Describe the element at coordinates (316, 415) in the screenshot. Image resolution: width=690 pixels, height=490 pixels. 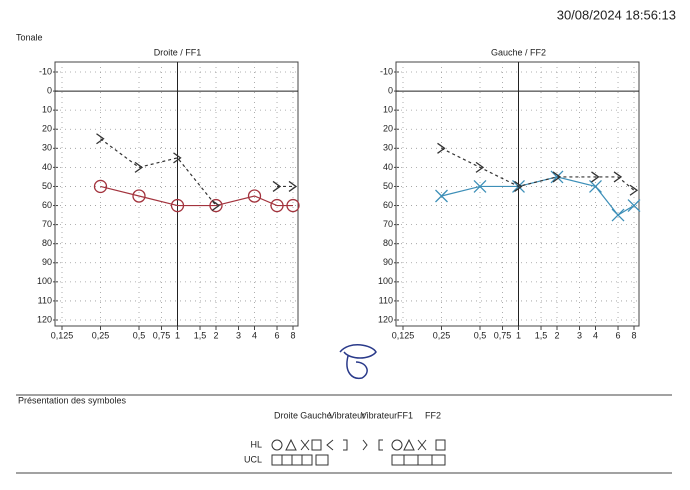
I see `legend-col: Gauche` at that location.